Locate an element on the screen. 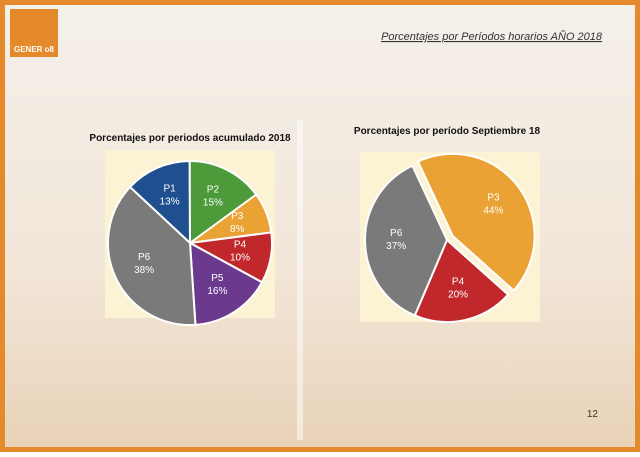 The width and height of the screenshot is (640, 457). chart-title: Porcentajes por periodos acumulado 2018 is located at coordinates (190, 138).